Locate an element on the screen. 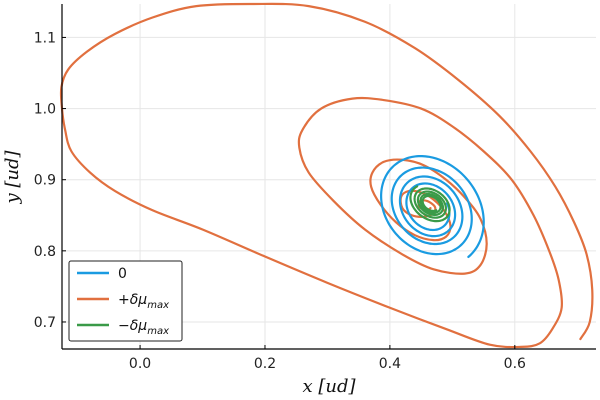 The width and height of the screenshot is (600, 400). legend-label: −δμmax is located at coordinates (143, 327).